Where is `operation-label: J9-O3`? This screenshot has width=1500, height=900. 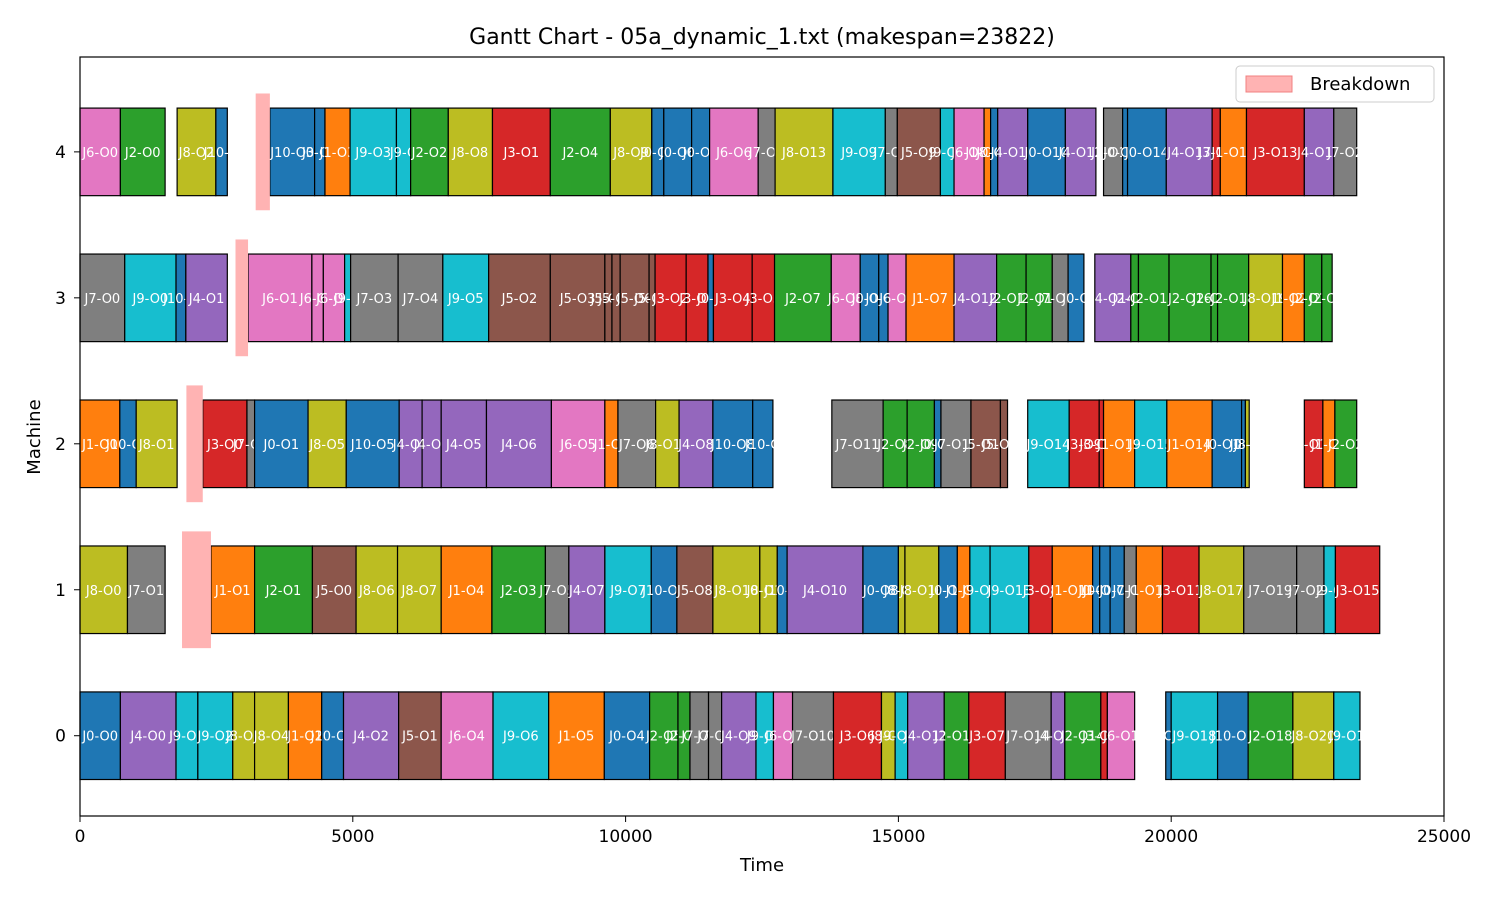 operation-label: J9-O3 is located at coordinates (372, 153).